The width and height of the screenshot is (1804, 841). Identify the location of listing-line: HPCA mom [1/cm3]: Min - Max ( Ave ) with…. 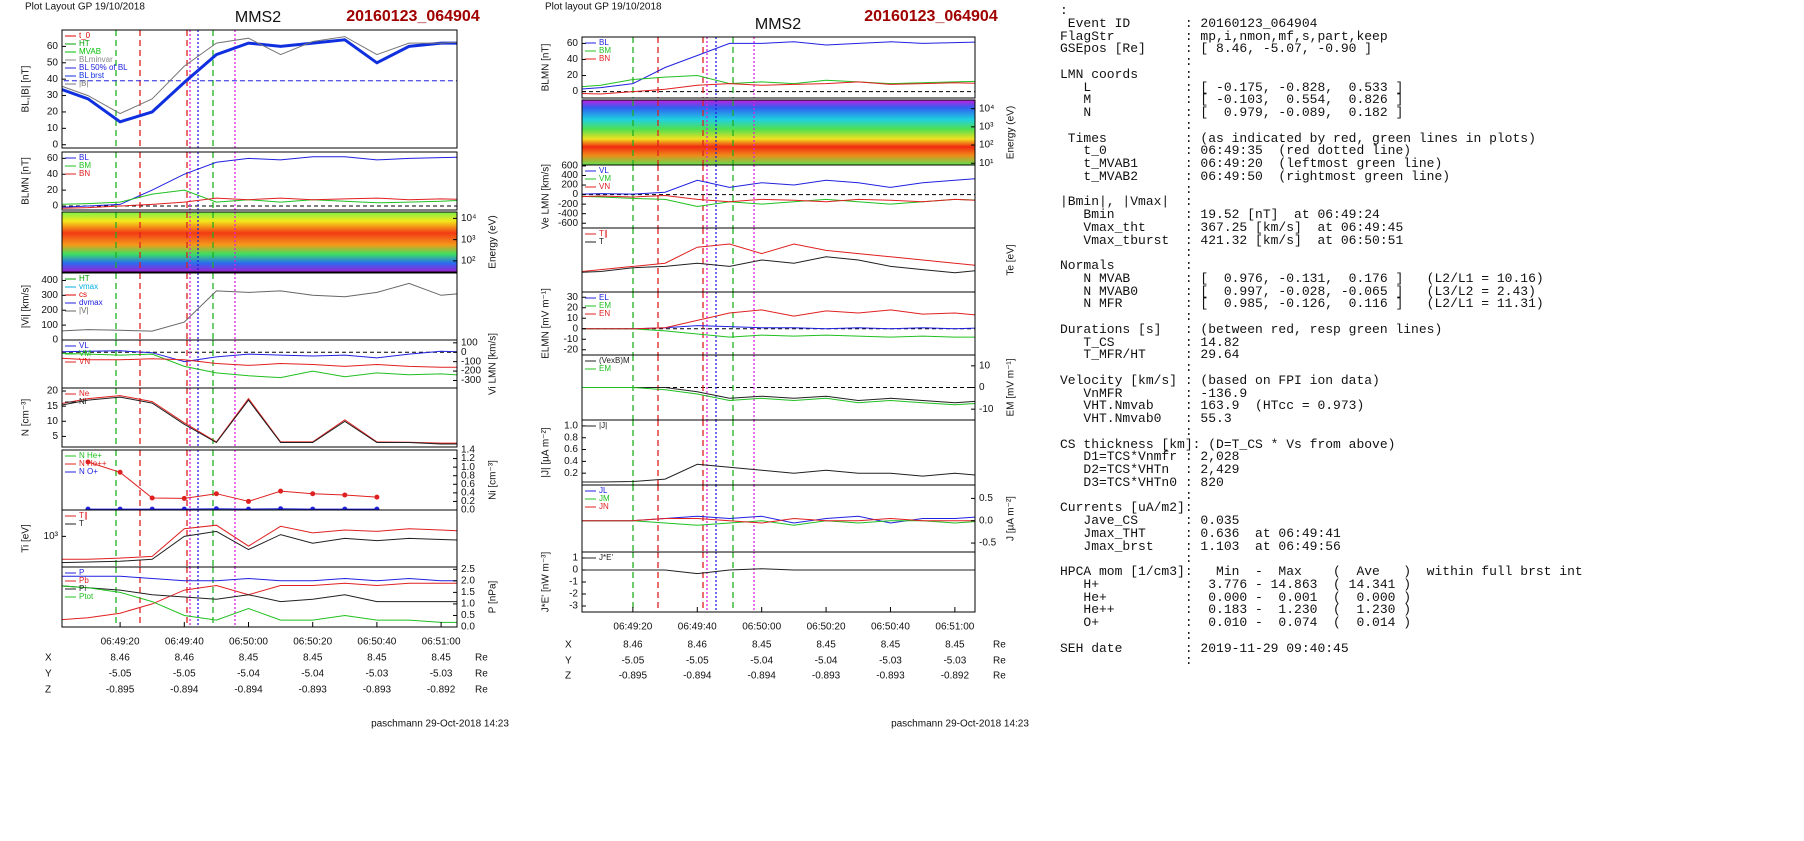
(1321, 571).